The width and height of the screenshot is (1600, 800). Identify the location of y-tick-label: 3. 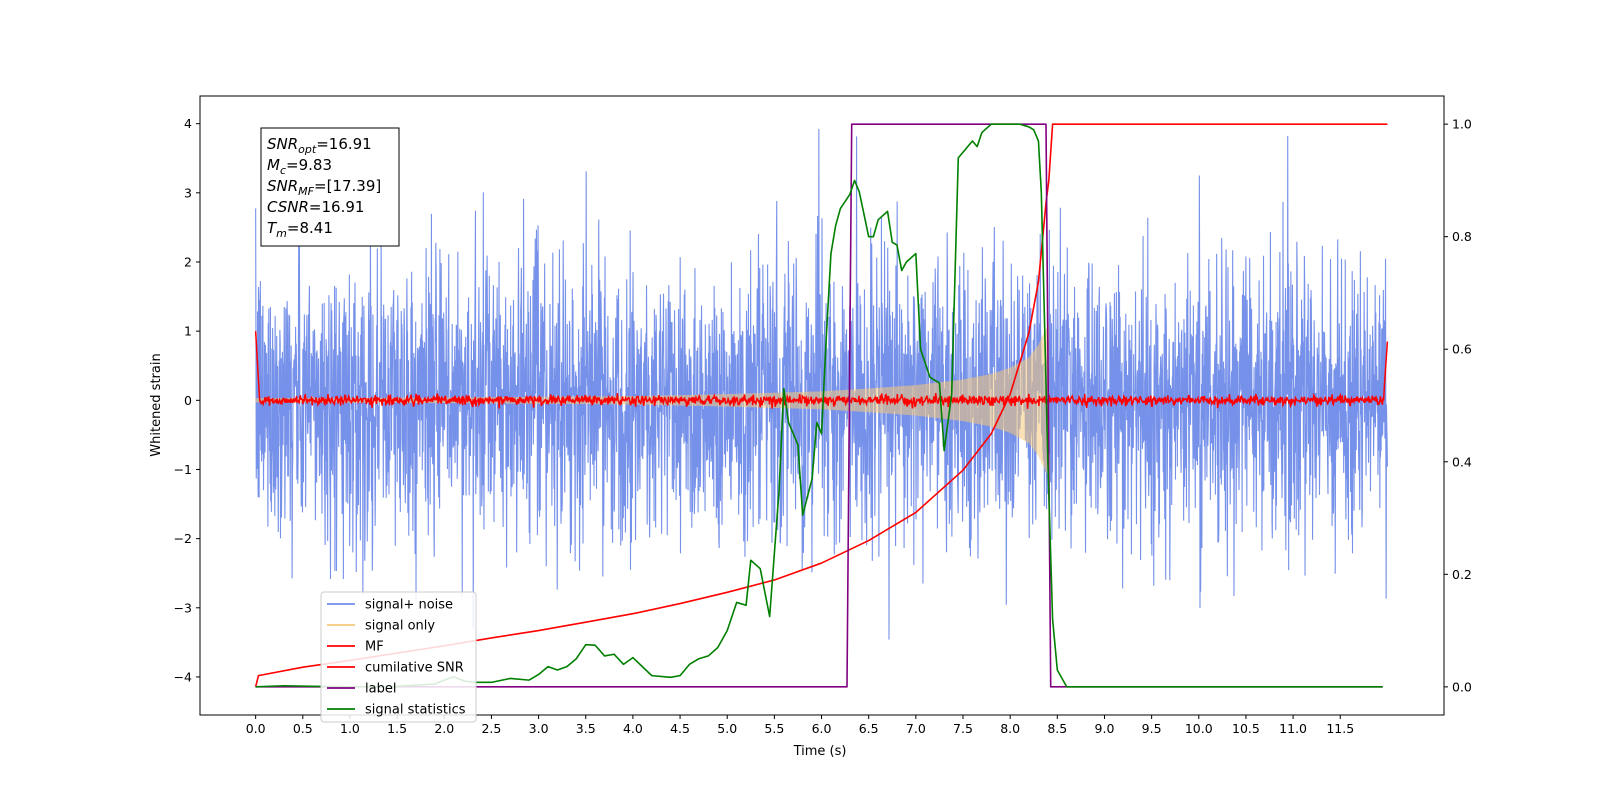
(188, 192).